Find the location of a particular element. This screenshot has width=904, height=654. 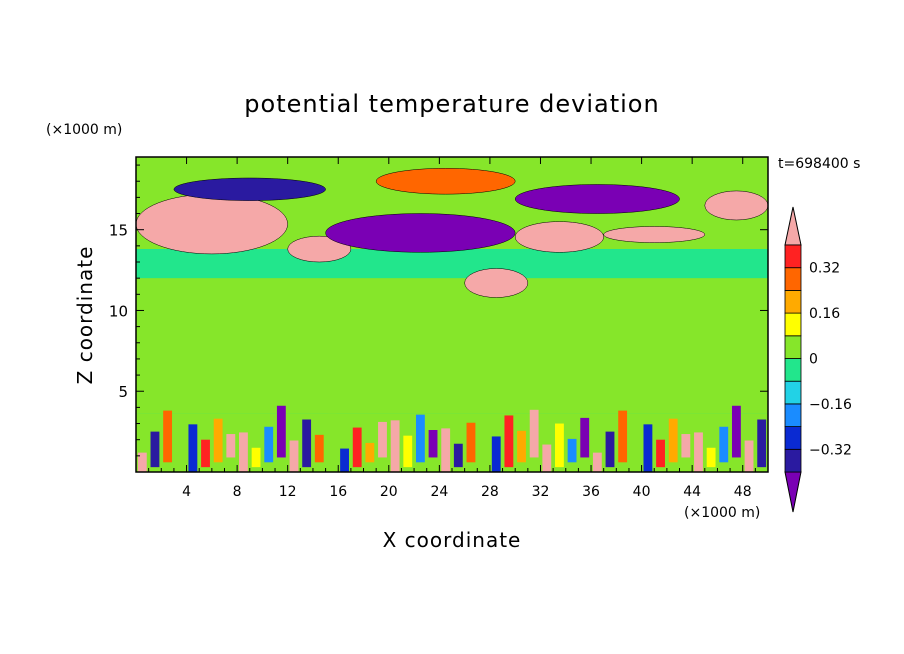

colorbar-tick-label: −0.16 is located at coordinates (830, 405).